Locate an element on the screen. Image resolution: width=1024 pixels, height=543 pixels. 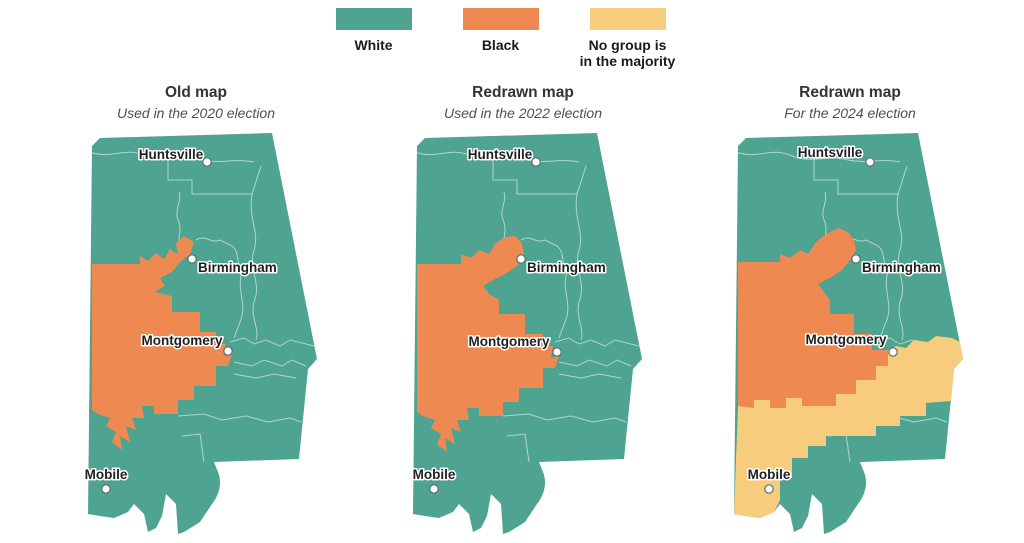
map-subtitle-2022: Used in the 2022 election is located at coordinates (523, 113).